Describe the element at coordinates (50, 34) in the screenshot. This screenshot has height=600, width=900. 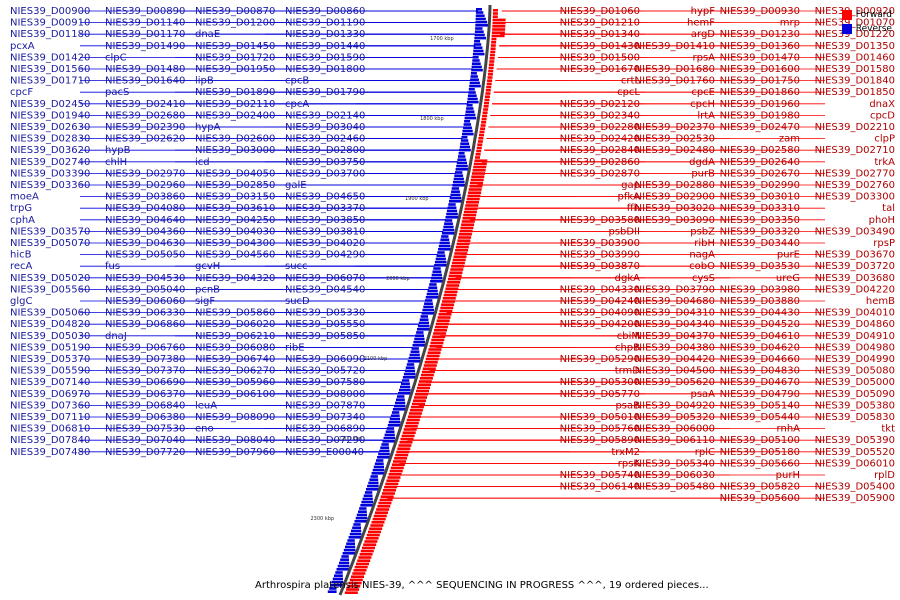
I see `reverse-gene-label: NIES39_D01180` at that location.